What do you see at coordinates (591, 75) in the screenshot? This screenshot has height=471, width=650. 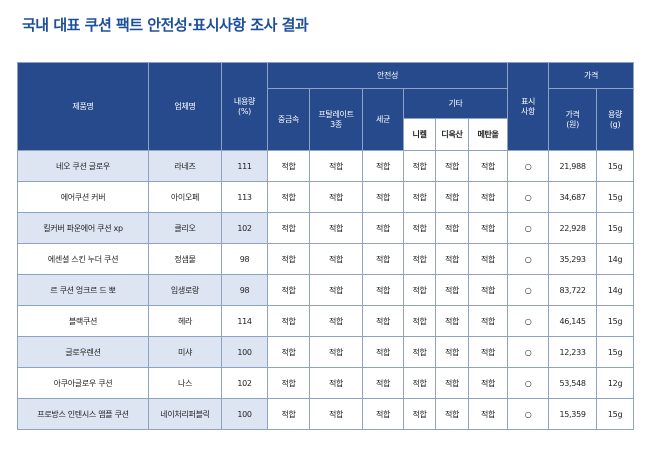 I see `header-price-group: 가격` at bounding box center [591, 75].